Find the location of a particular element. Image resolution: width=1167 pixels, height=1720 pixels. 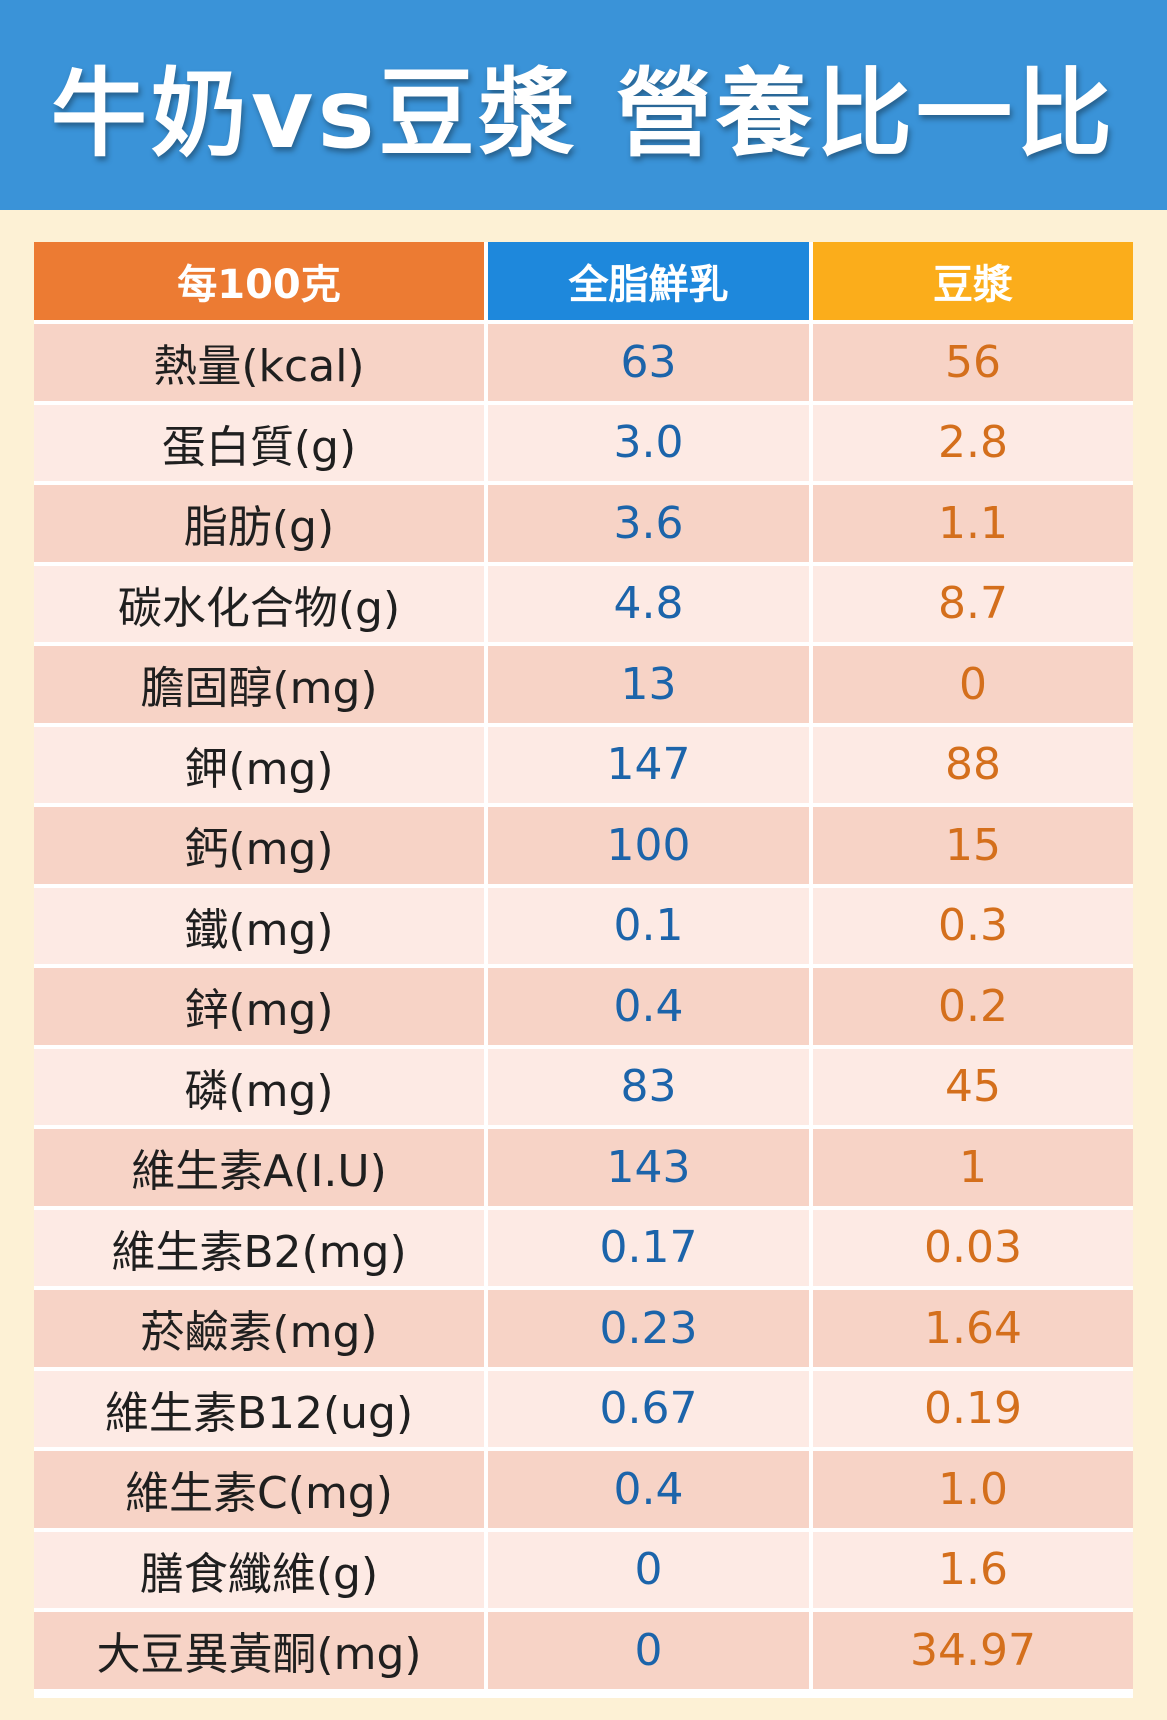

soy-milk-value: 15 is located at coordinates (973, 845).